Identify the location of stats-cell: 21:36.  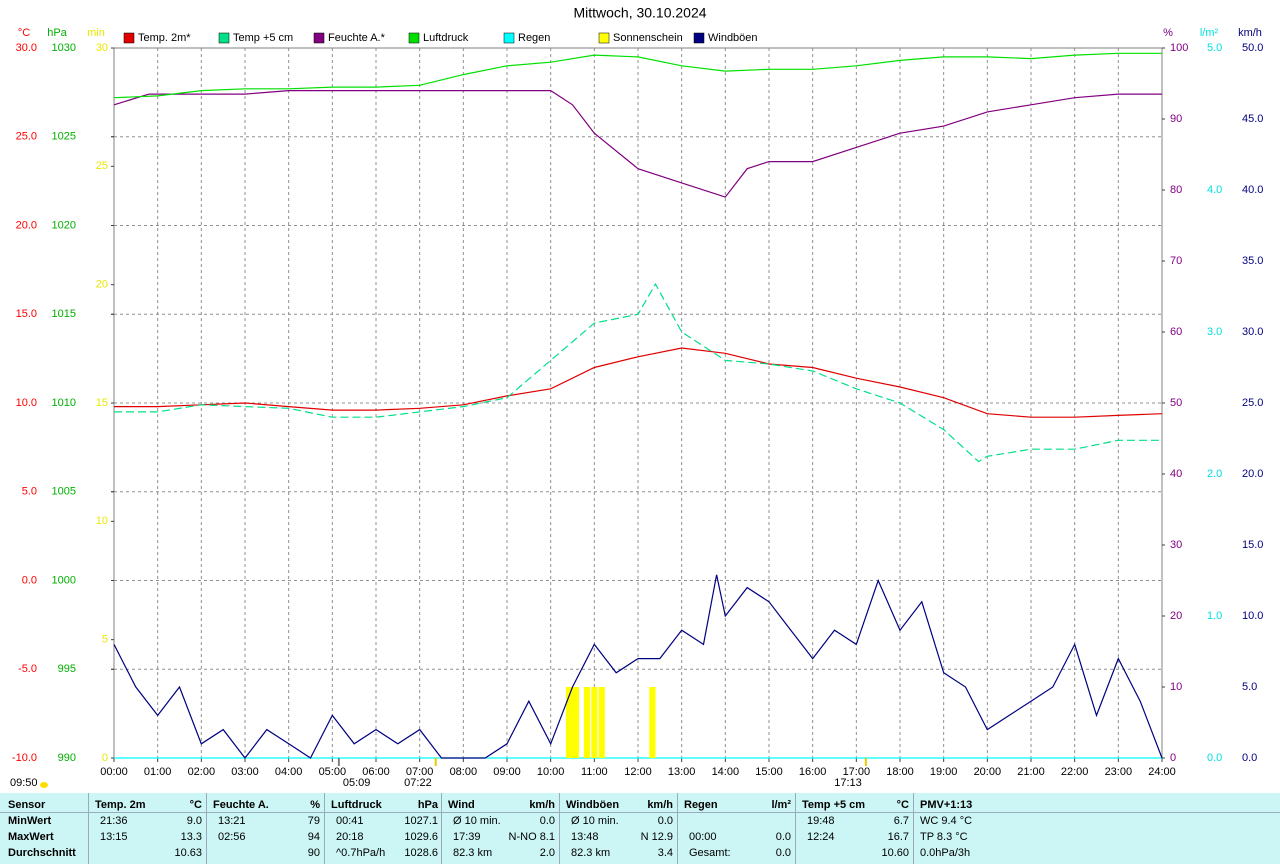
(114, 821).